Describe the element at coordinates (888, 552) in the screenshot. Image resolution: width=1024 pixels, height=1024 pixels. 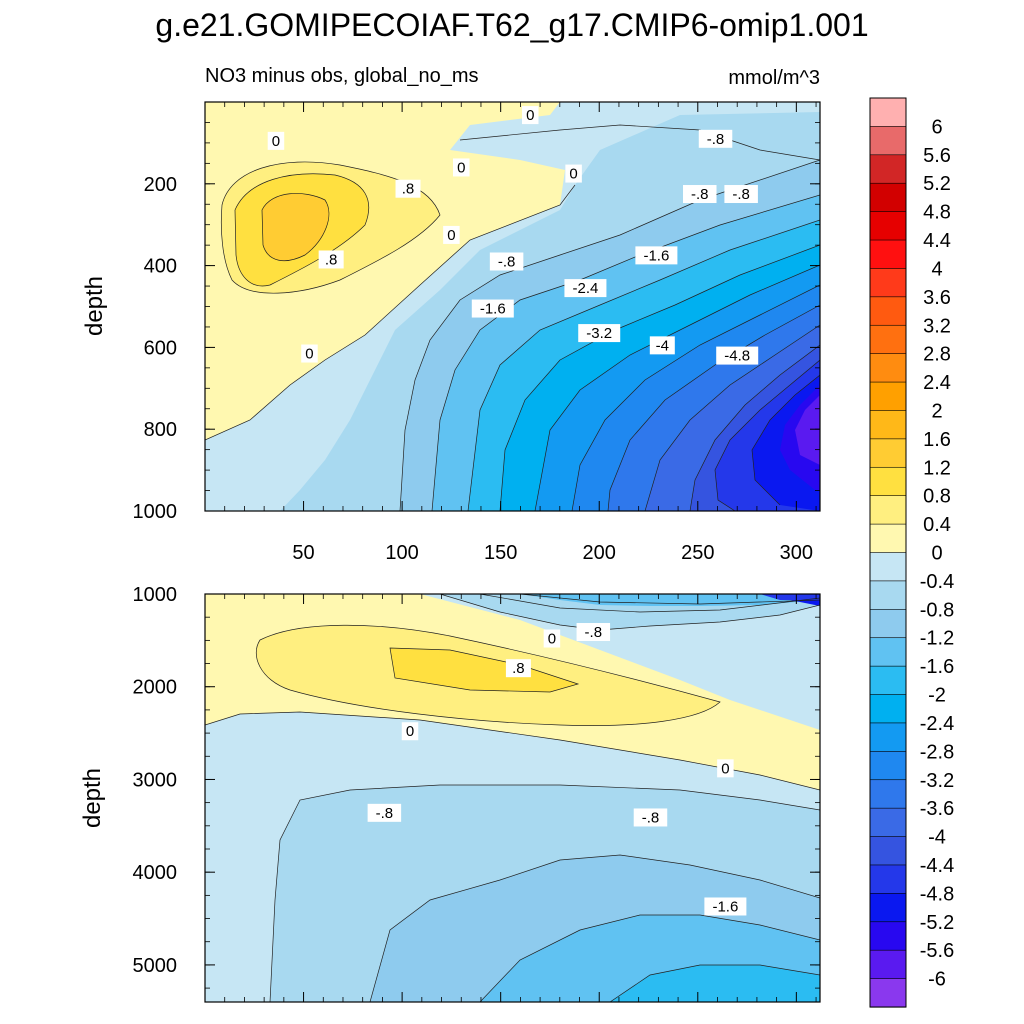
I see `colorbar-frame` at that location.